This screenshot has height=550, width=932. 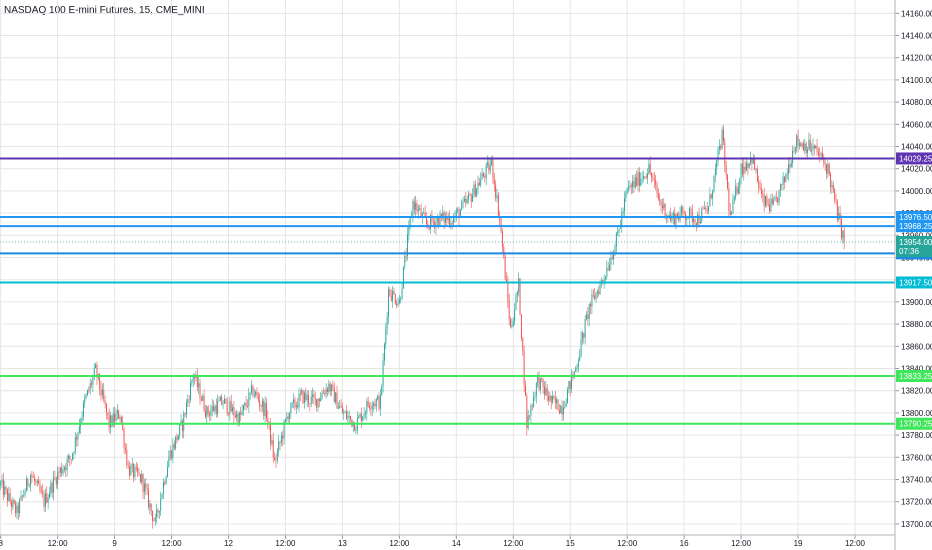 I want to click on y-tick-label: 14040.00, so click(x=916, y=147).